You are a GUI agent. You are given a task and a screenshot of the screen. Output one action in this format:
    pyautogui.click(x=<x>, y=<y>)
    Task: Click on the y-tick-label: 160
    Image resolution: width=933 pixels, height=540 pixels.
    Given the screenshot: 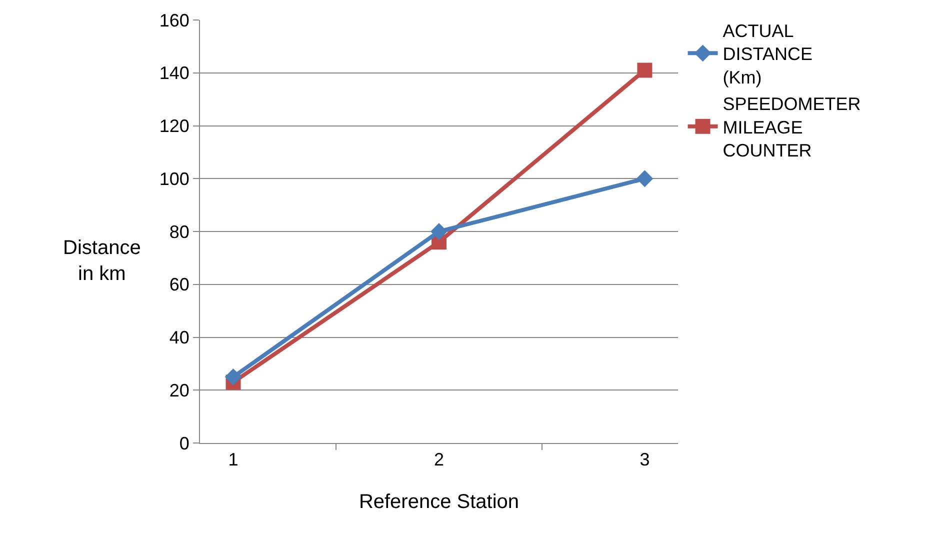 What is the action you would take?
    pyautogui.click(x=174, y=20)
    